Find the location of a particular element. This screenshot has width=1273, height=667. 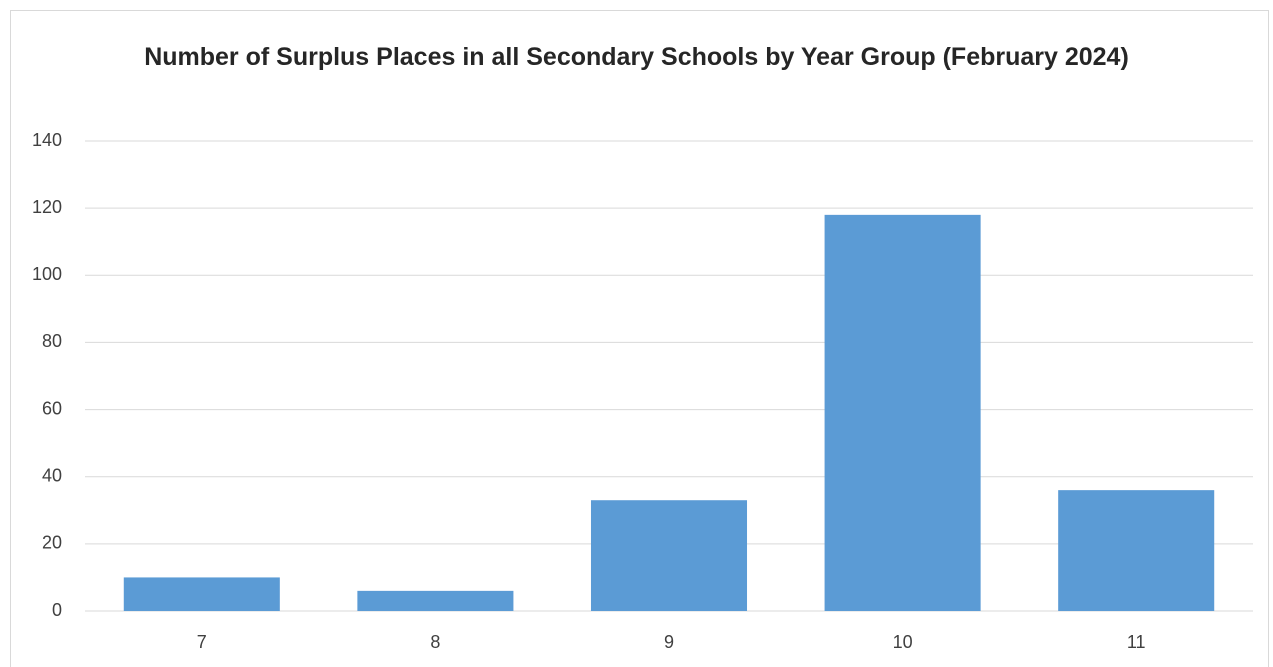

y-tick-label: 40 is located at coordinates (52, 475).